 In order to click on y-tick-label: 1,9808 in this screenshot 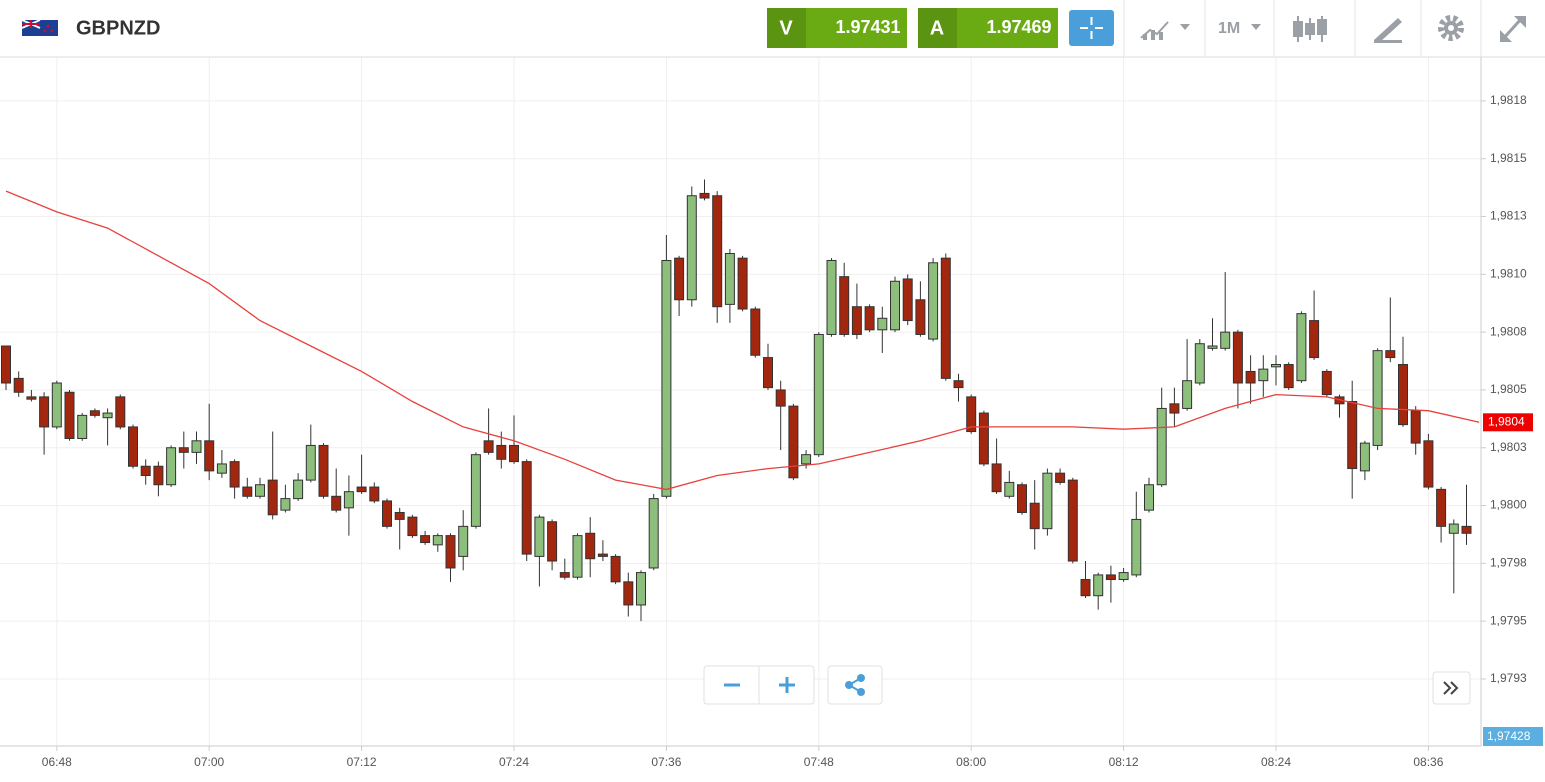, I will do `click(1508, 331)`.